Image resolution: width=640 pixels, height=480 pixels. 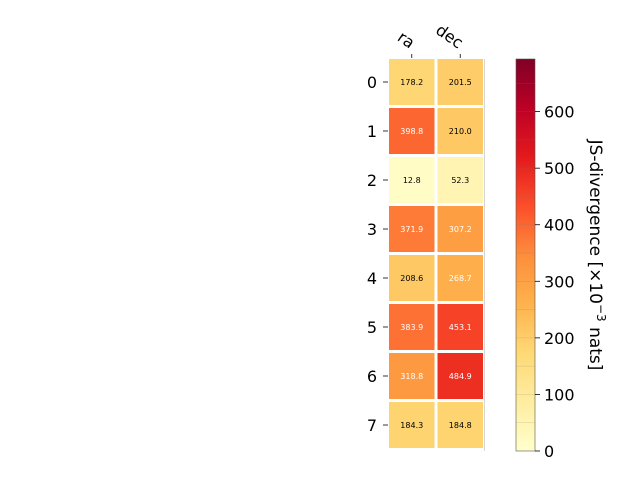 What do you see at coordinates (372, 376) in the screenshot?
I see `row-tick-label: 6` at bounding box center [372, 376].